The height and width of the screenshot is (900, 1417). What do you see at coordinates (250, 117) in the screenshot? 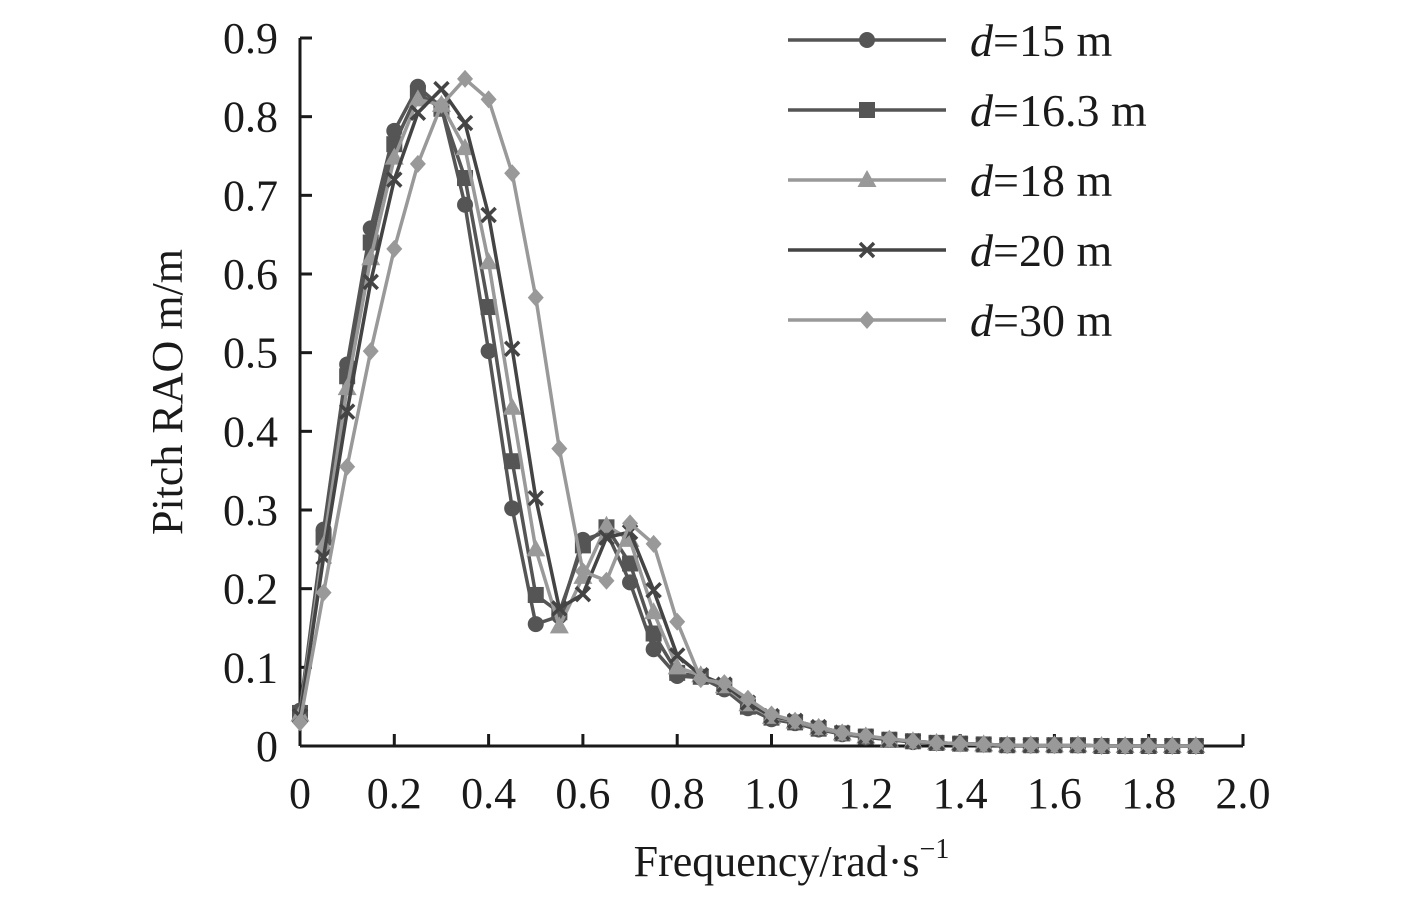
I see `y-tick-label: 0.8` at bounding box center [250, 117].